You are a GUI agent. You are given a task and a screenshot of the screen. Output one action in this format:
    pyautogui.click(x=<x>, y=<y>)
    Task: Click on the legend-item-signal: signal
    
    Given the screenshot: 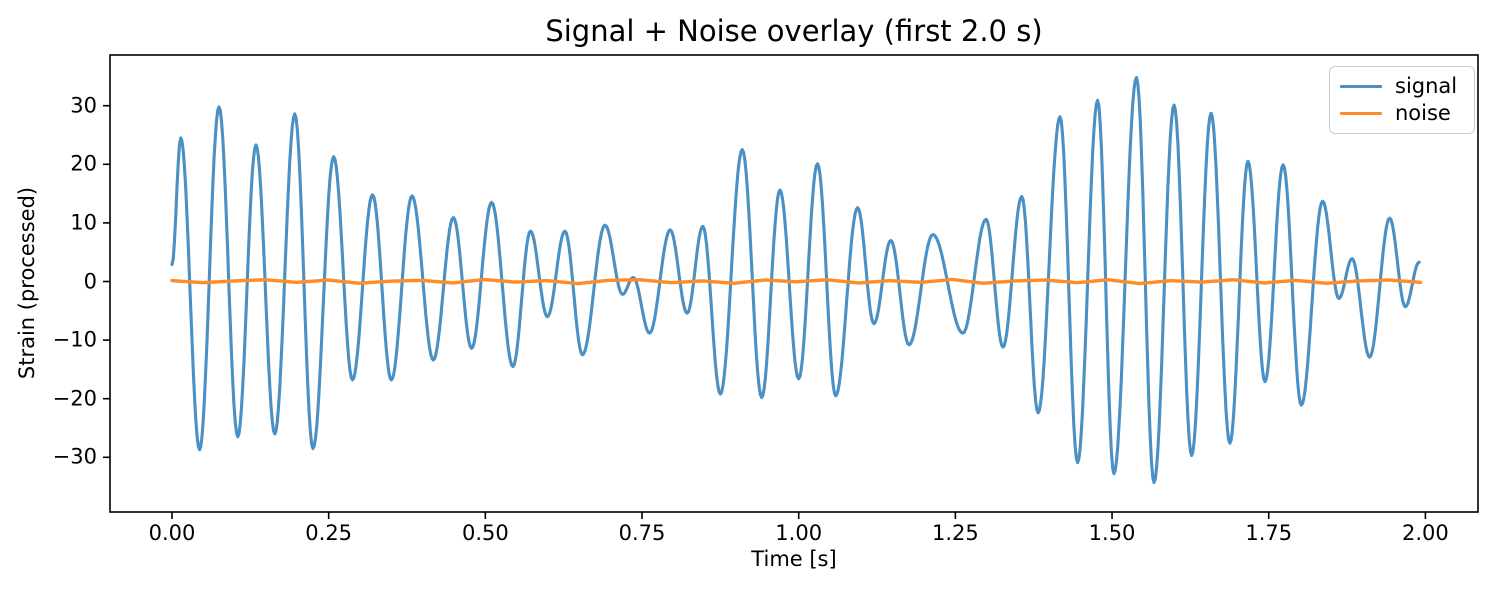 What is the action you would take?
    pyautogui.click(x=1402, y=85)
    